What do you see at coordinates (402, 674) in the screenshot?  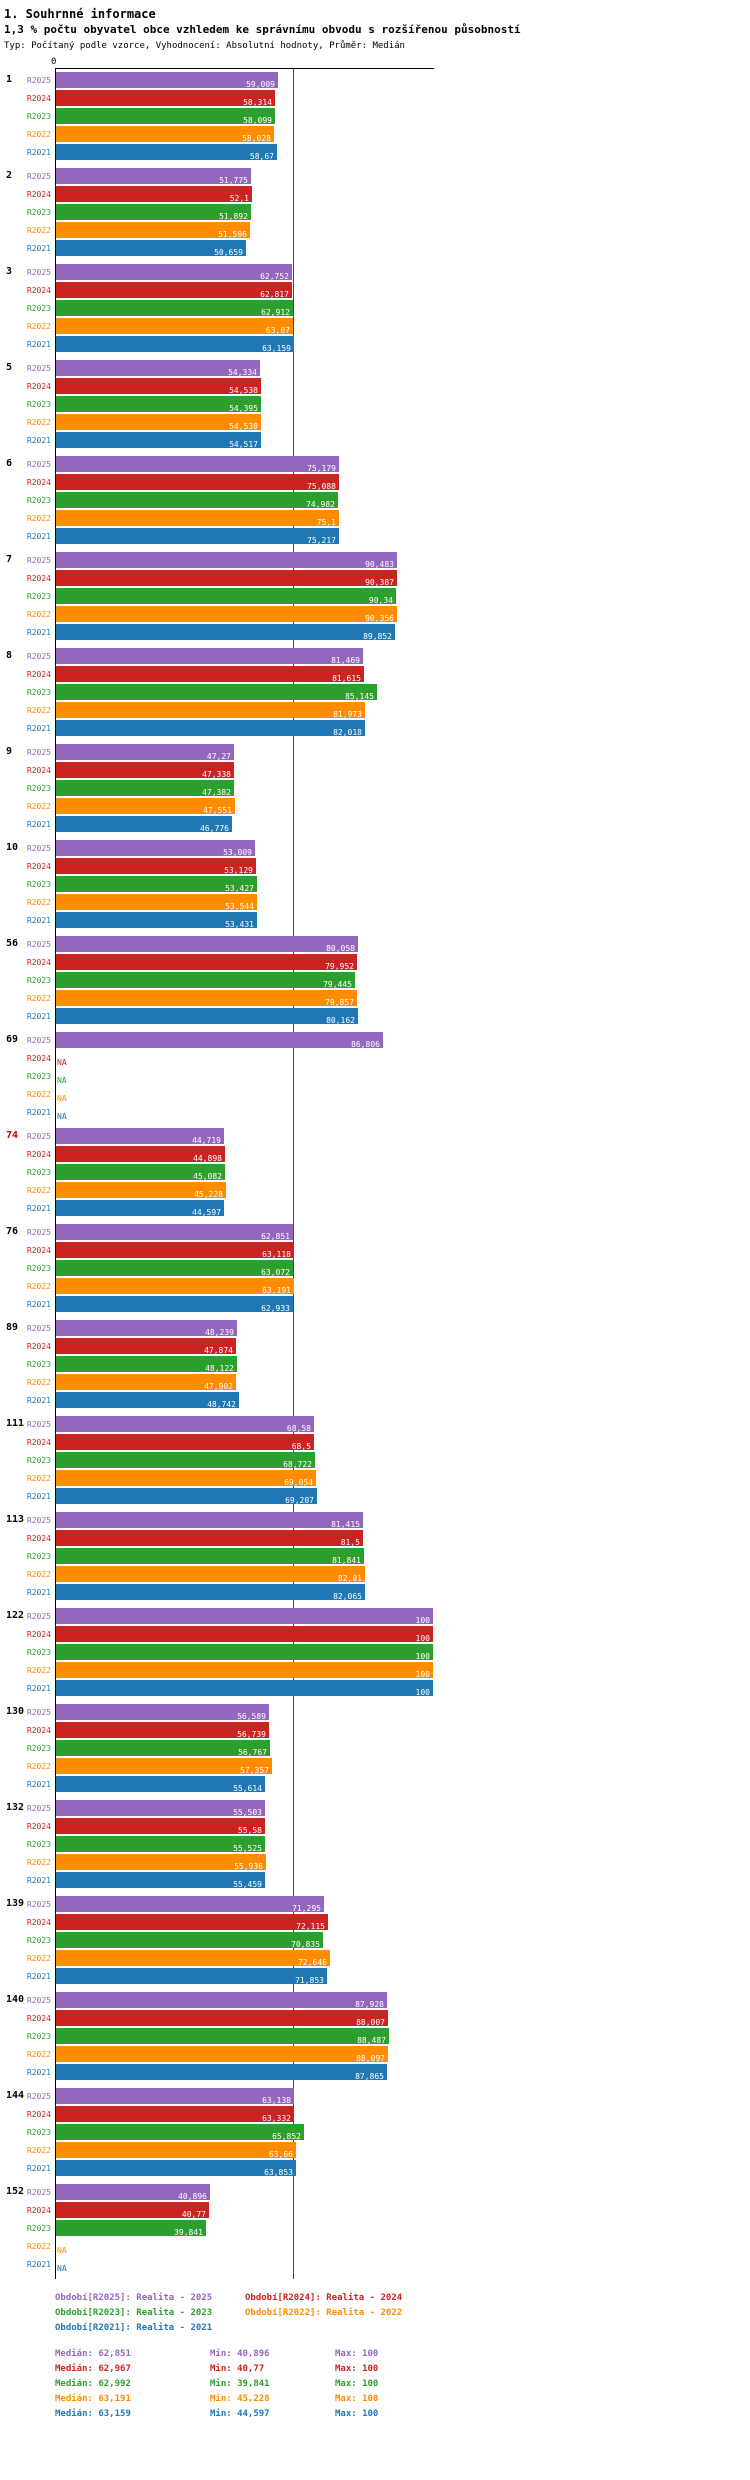 I see `bar-area: 81,615` at bounding box center [402, 674].